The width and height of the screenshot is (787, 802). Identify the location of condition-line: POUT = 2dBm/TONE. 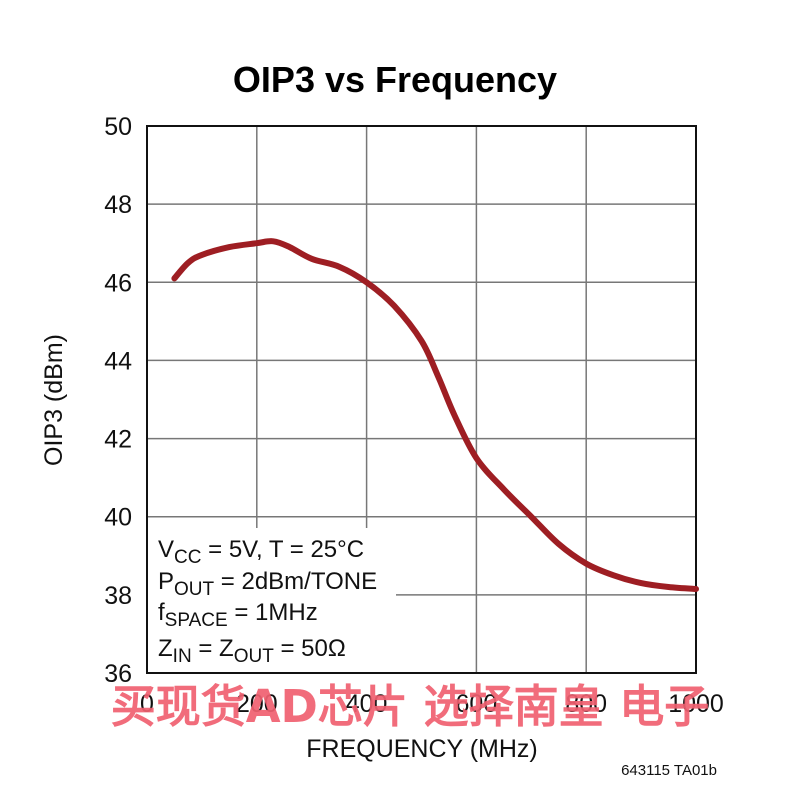
(267, 584).